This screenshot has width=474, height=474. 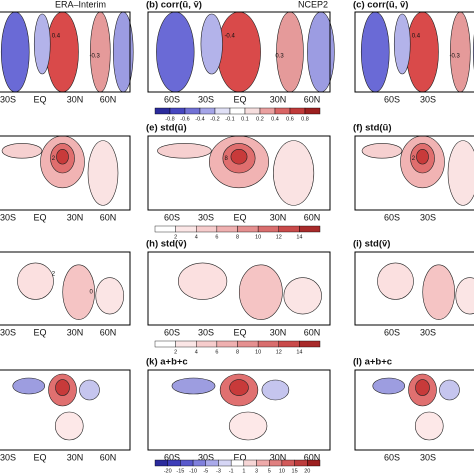 What do you see at coordinates (95, 57) in the screenshot?
I see `contour-label: -0.3` at bounding box center [95, 57].